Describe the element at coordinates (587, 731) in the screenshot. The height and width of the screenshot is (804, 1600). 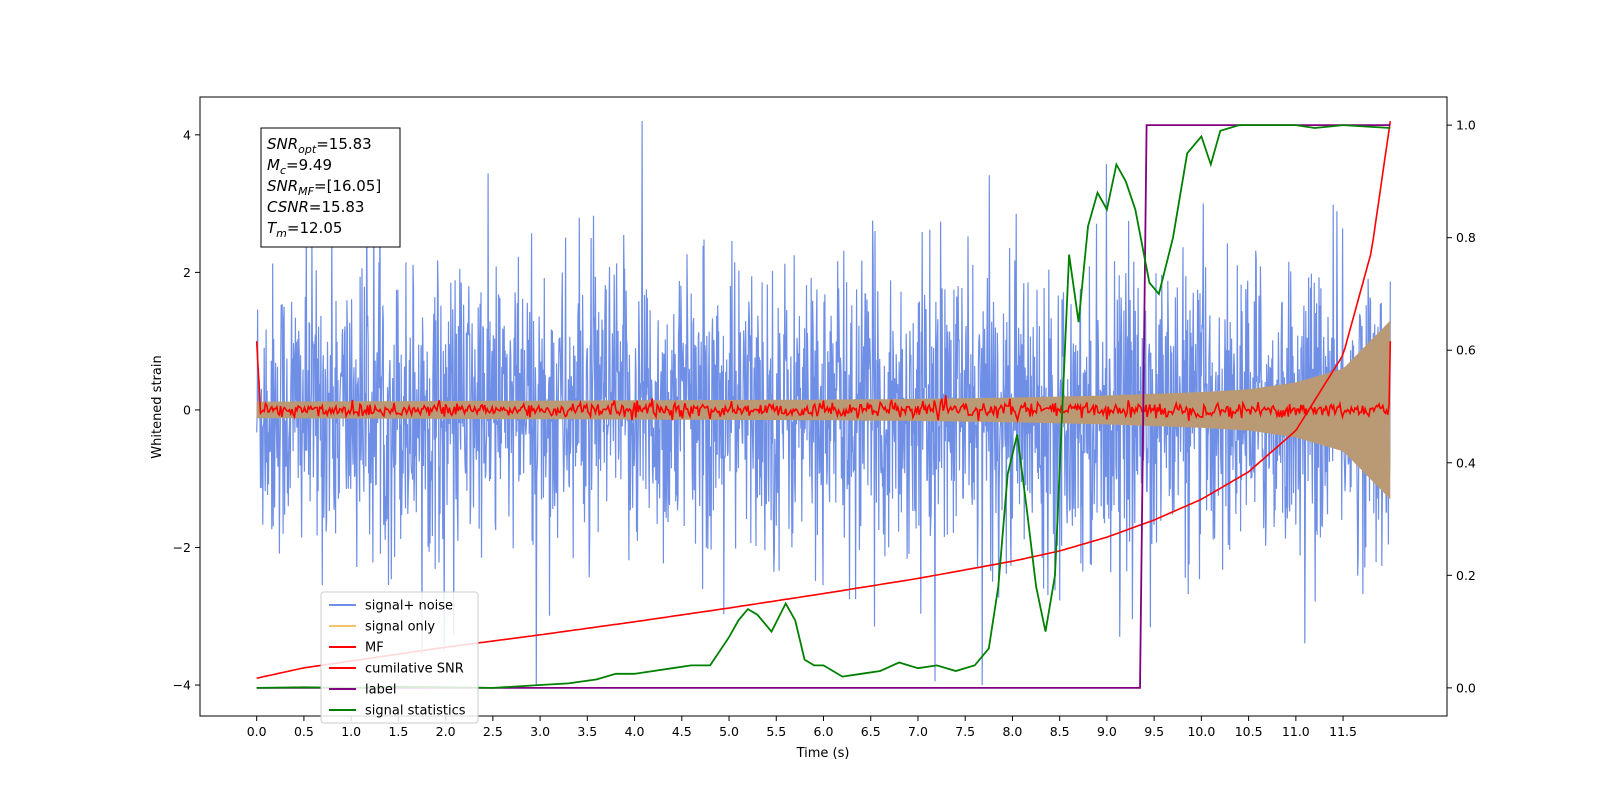
I see `x-tick-label: 3.5` at that location.